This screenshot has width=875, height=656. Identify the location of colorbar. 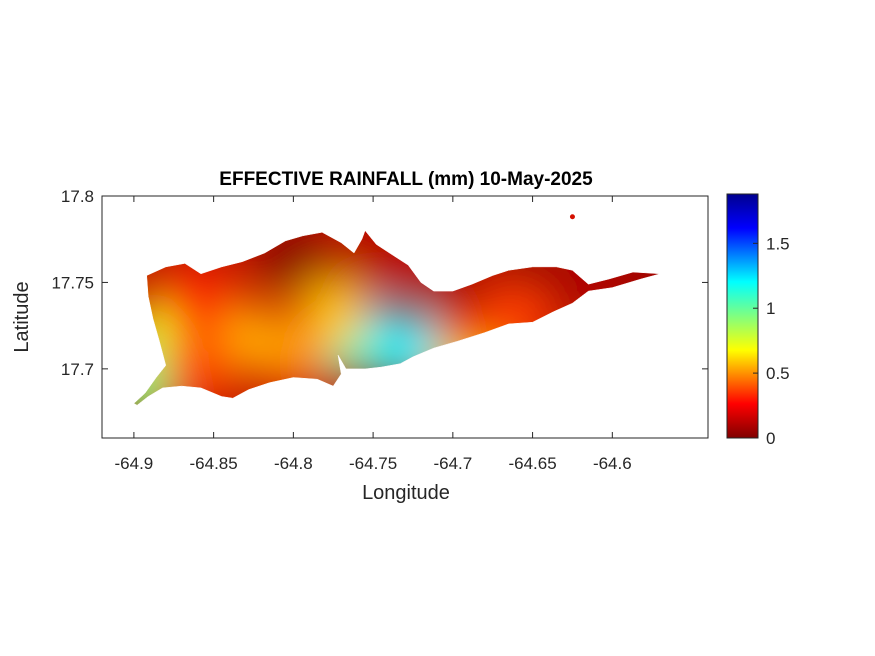
(742, 316).